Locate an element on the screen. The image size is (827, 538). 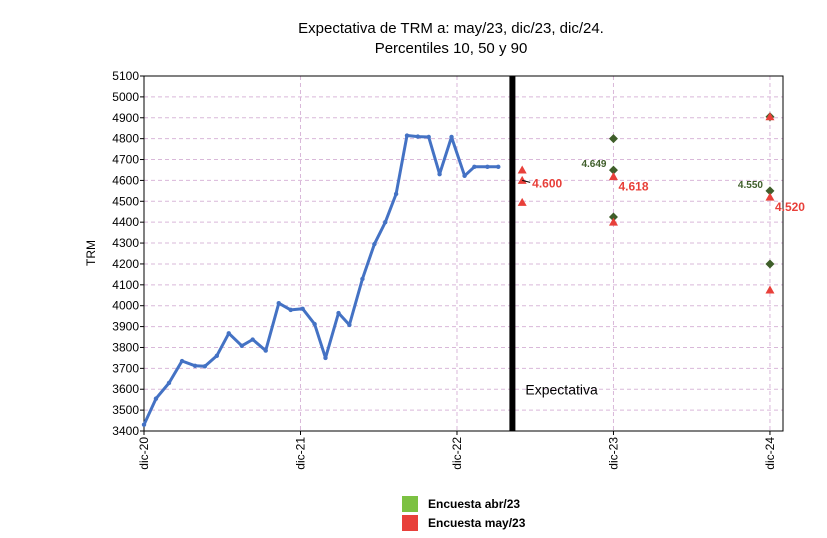
y-tick-label: 3600 is located at coordinates (125, 389).